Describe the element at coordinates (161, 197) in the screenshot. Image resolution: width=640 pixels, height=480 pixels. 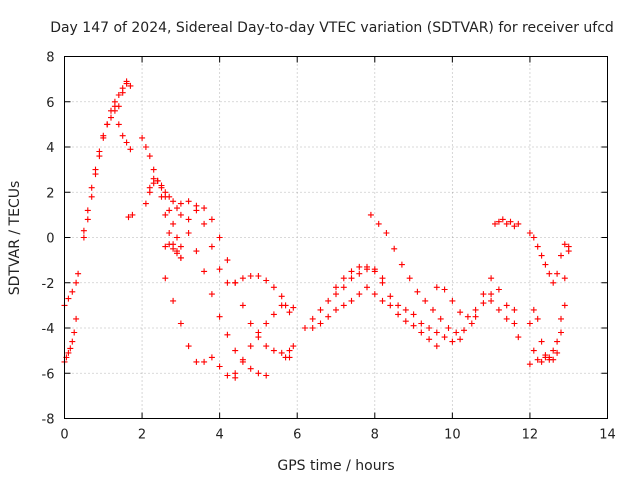
I see `series-sat-g` at that location.